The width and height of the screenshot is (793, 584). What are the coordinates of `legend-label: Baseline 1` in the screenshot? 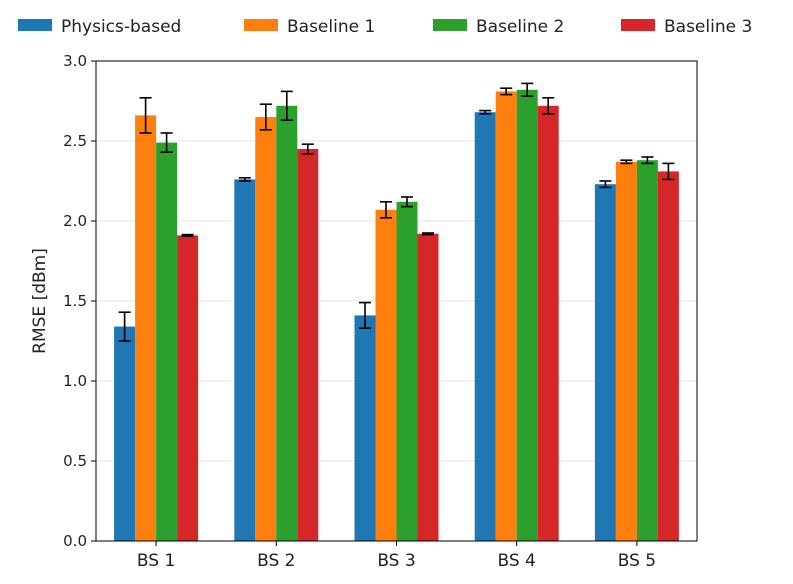 It's located at (331, 27).